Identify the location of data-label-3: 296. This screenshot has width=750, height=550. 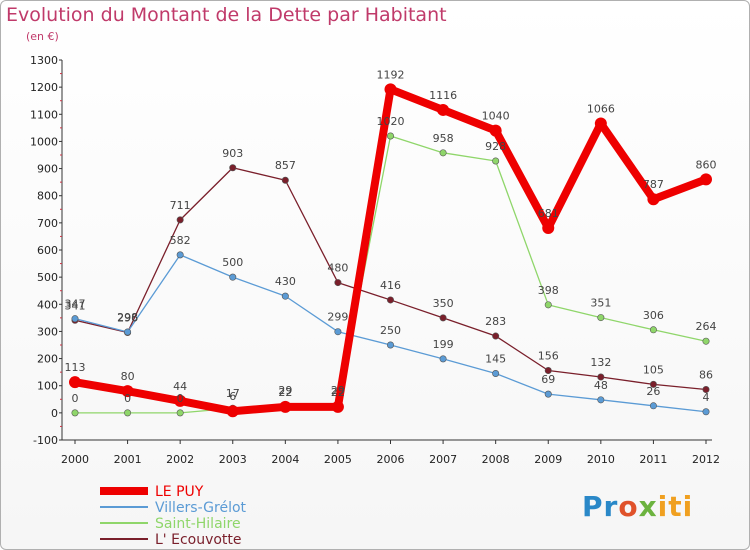
(127, 318).